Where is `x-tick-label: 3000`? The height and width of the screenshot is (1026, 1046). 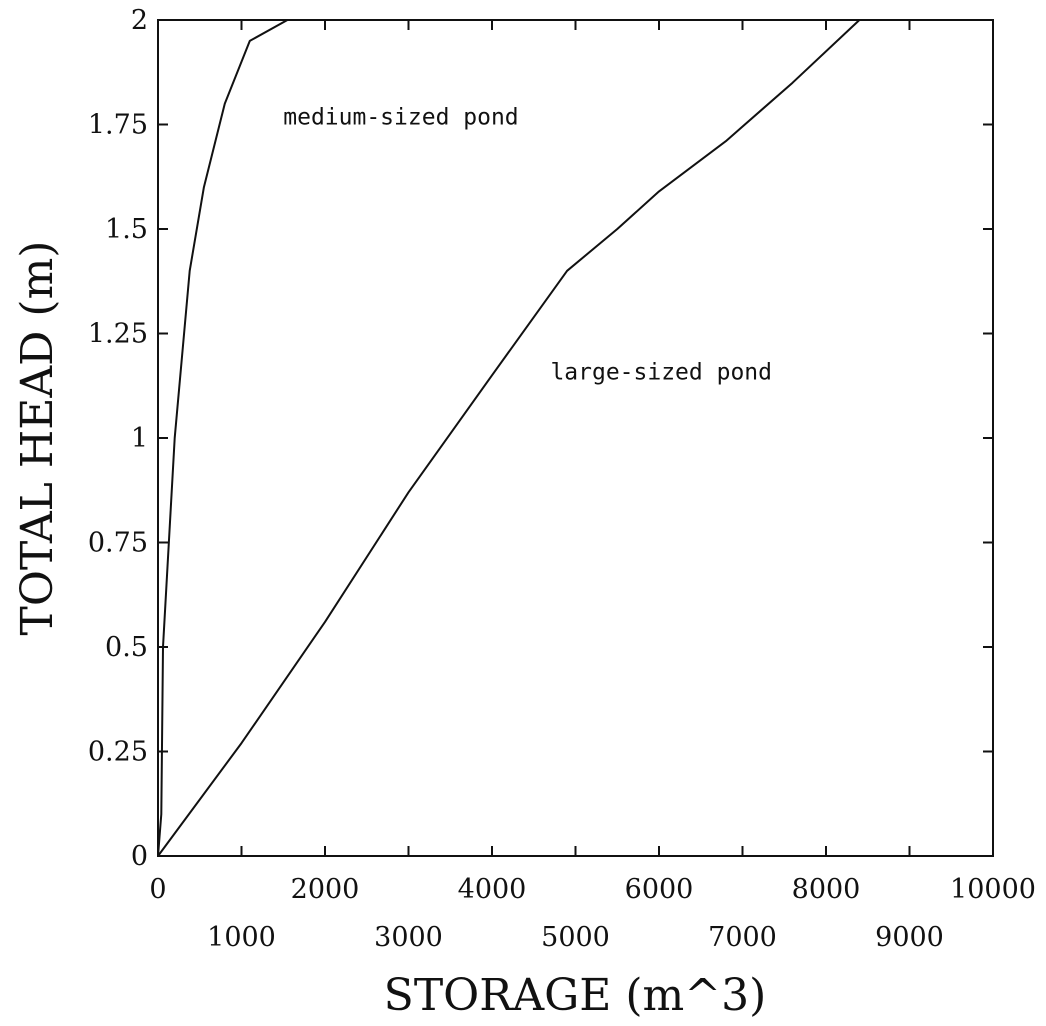
x-tick-label: 3000 is located at coordinates (408, 937).